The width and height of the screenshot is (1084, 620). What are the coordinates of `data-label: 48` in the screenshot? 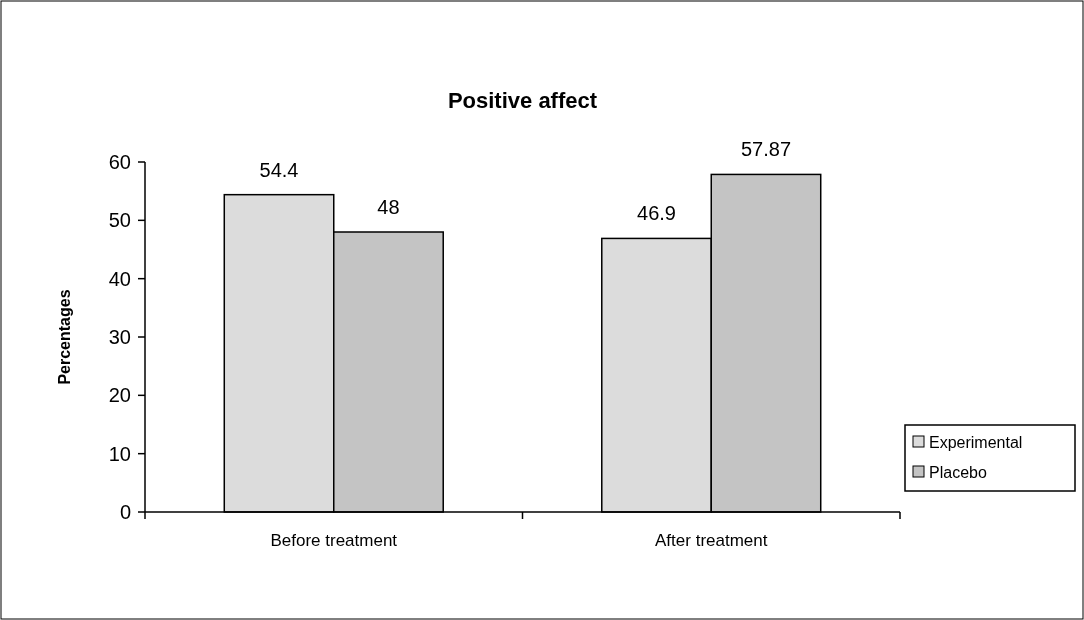 It's located at (388, 207).